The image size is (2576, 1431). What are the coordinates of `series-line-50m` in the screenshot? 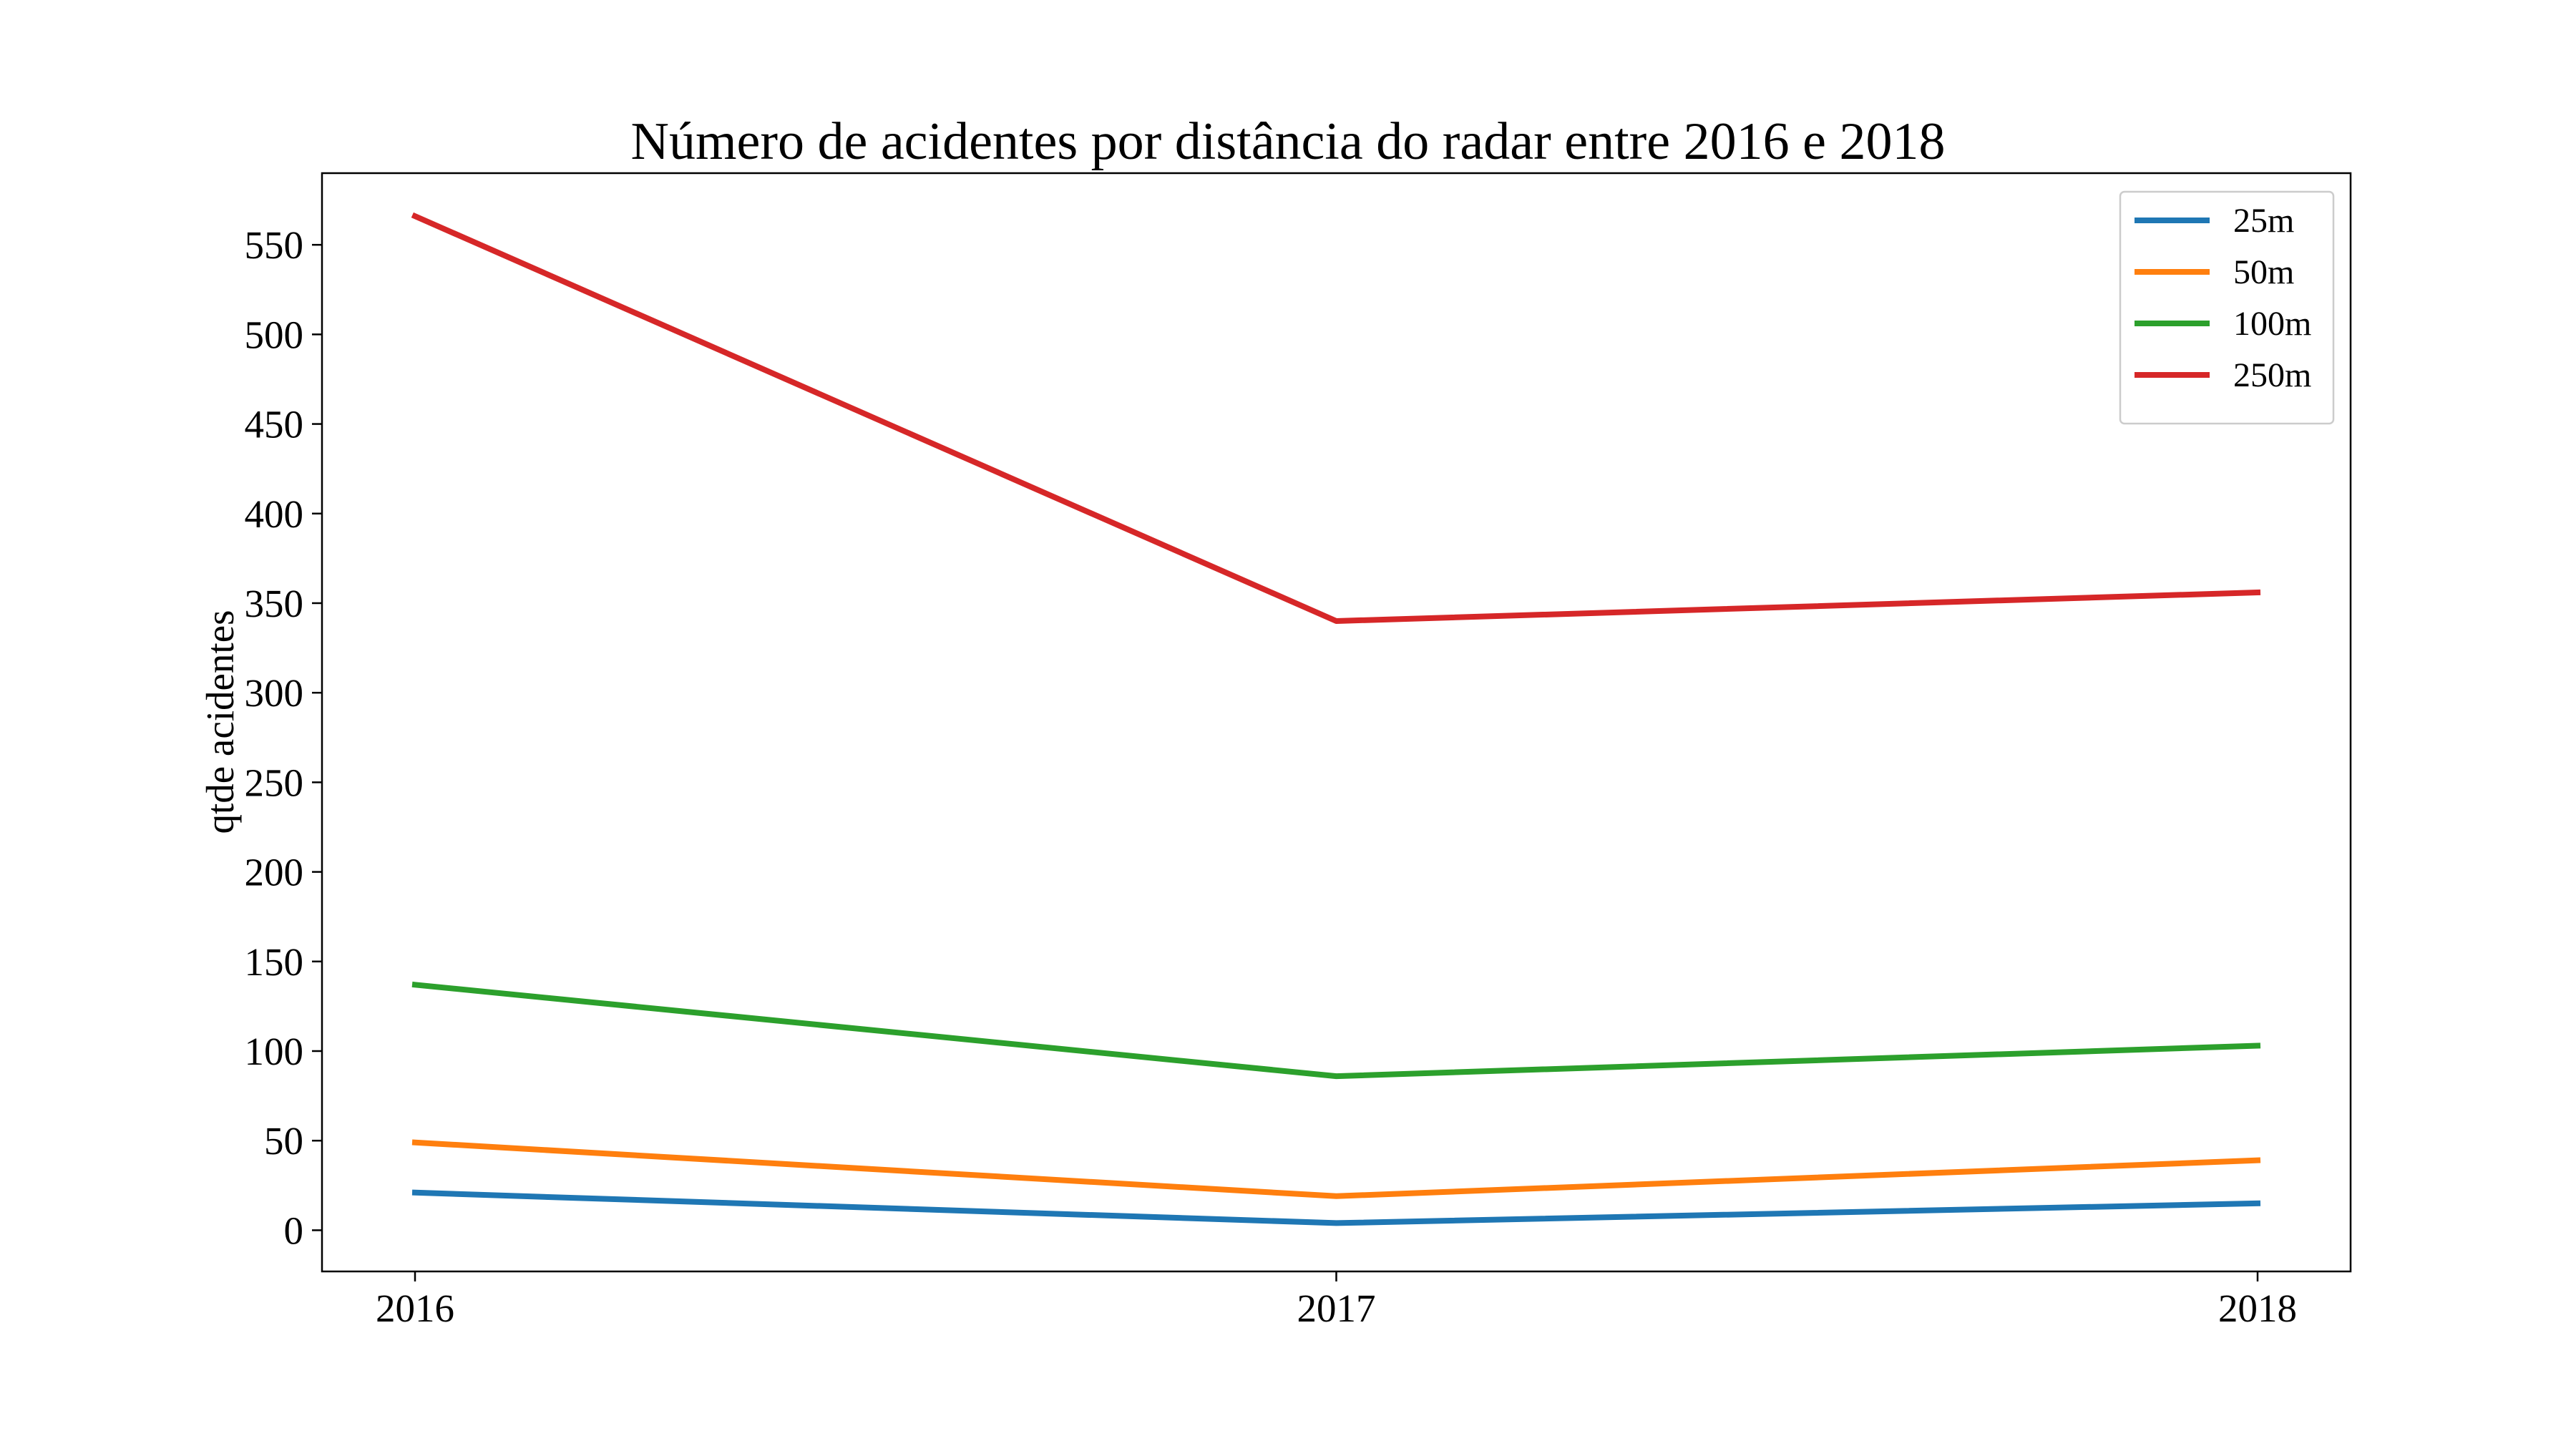 It's located at (1336, 1169).